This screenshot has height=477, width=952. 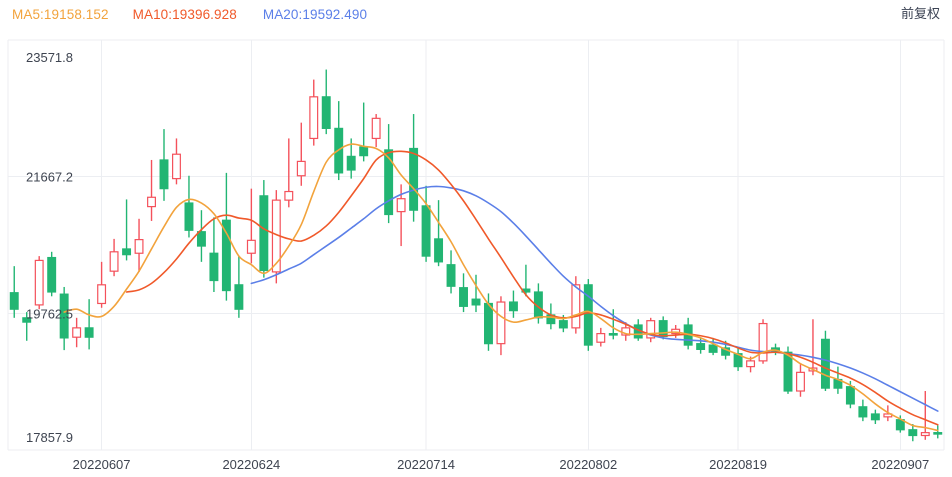 What do you see at coordinates (738, 464) in the screenshot?
I see `x-axis-tick-label: 20220819` at bounding box center [738, 464].